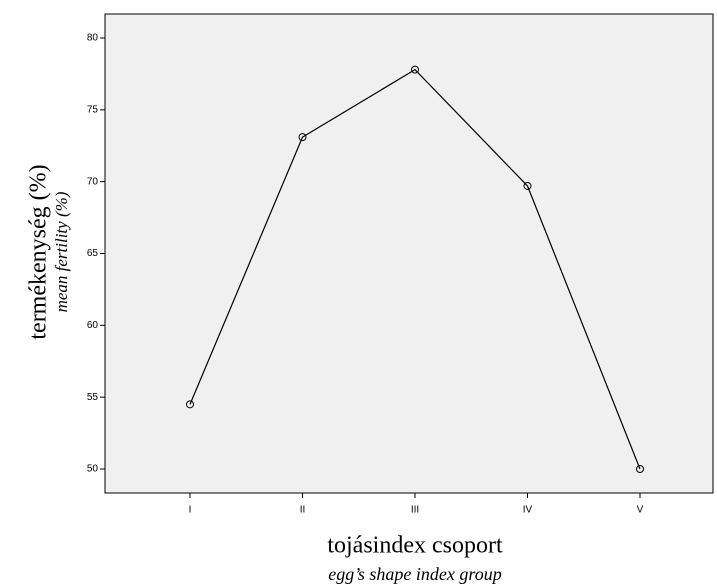 This screenshot has width=717, height=587. Describe the element at coordinates (93, 109) in the screenshot. I see `y-tick-label: 75` at that location.